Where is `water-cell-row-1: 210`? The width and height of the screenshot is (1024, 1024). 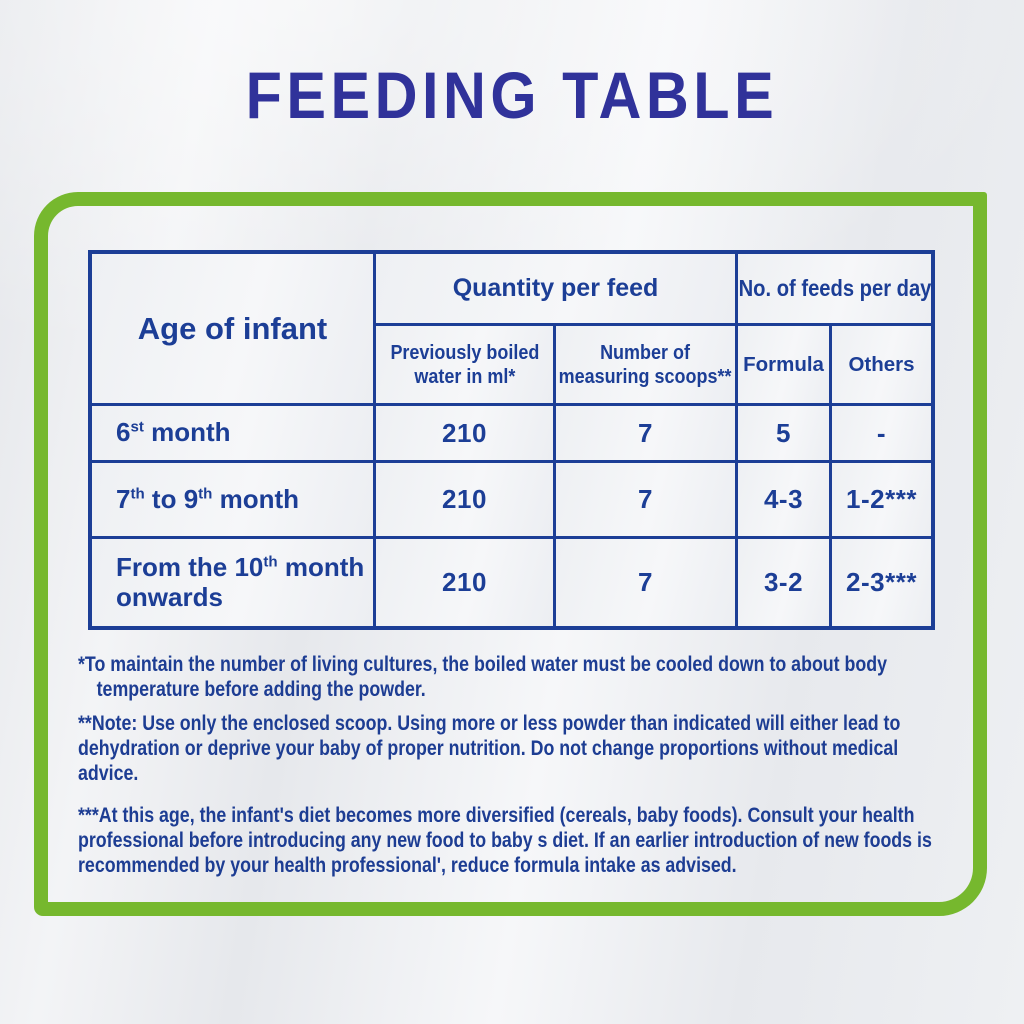
water-cell-row-1: 210 is located at coordinates (464, 433).